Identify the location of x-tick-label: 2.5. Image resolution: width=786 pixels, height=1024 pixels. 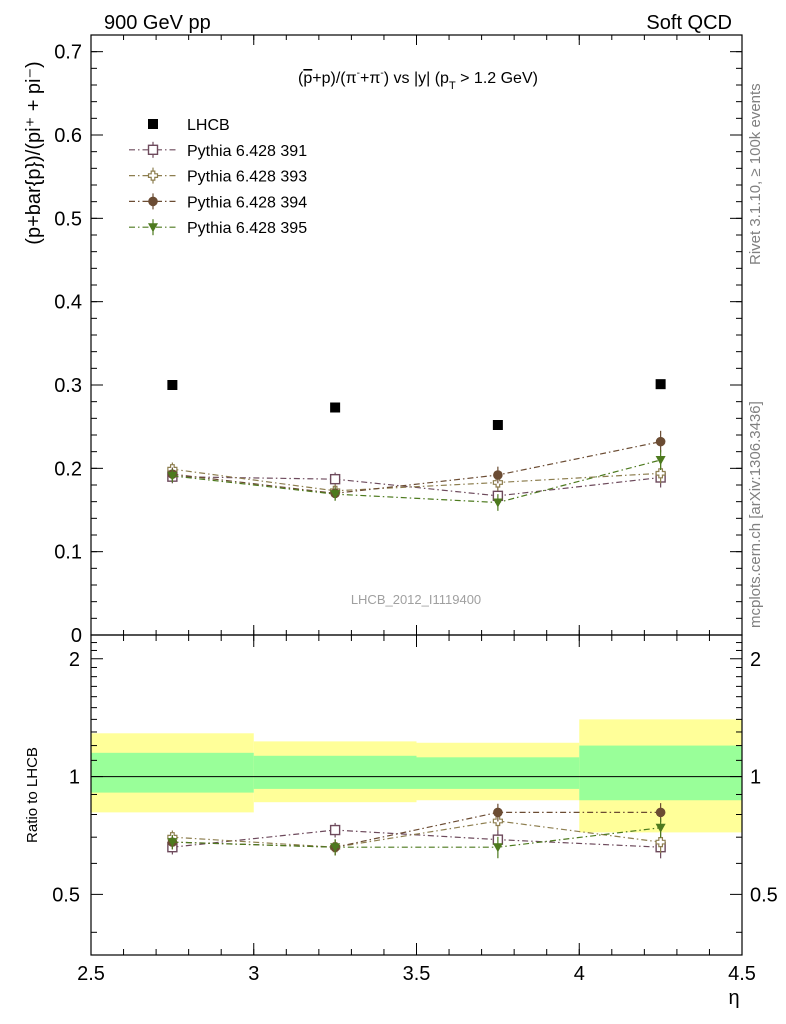
(91, 974).